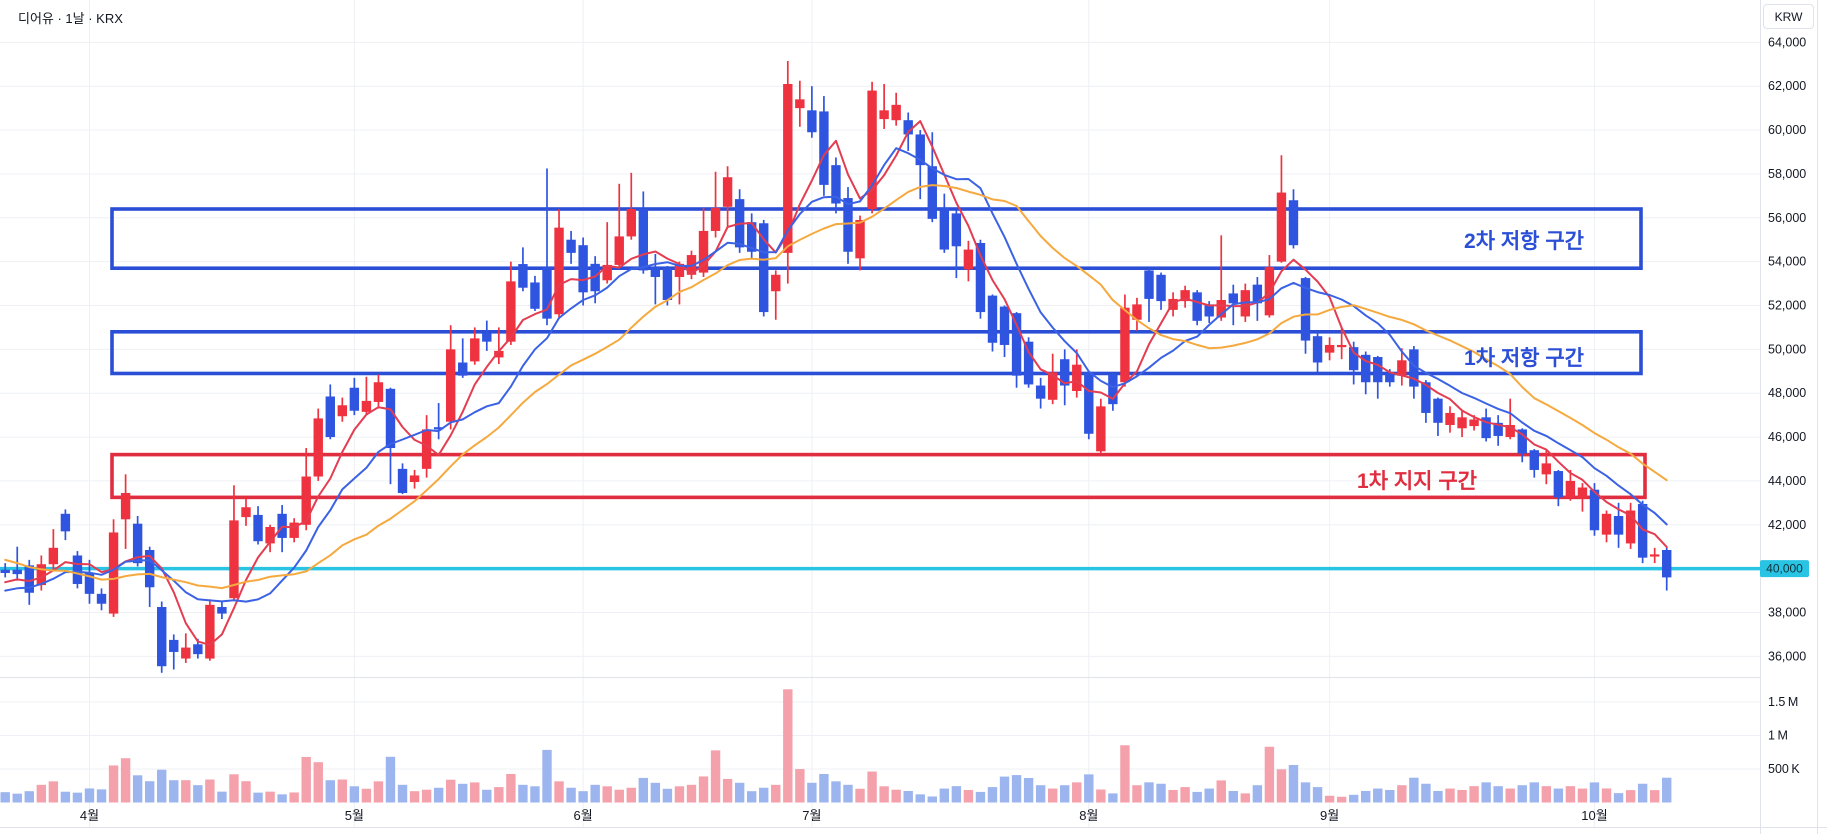 The width and height of the screenshot is (1827, 834). What do you see at coordinates (354, 815) in the screenshot?
I see `month-label: 5월` at bounding box center [354, 815].